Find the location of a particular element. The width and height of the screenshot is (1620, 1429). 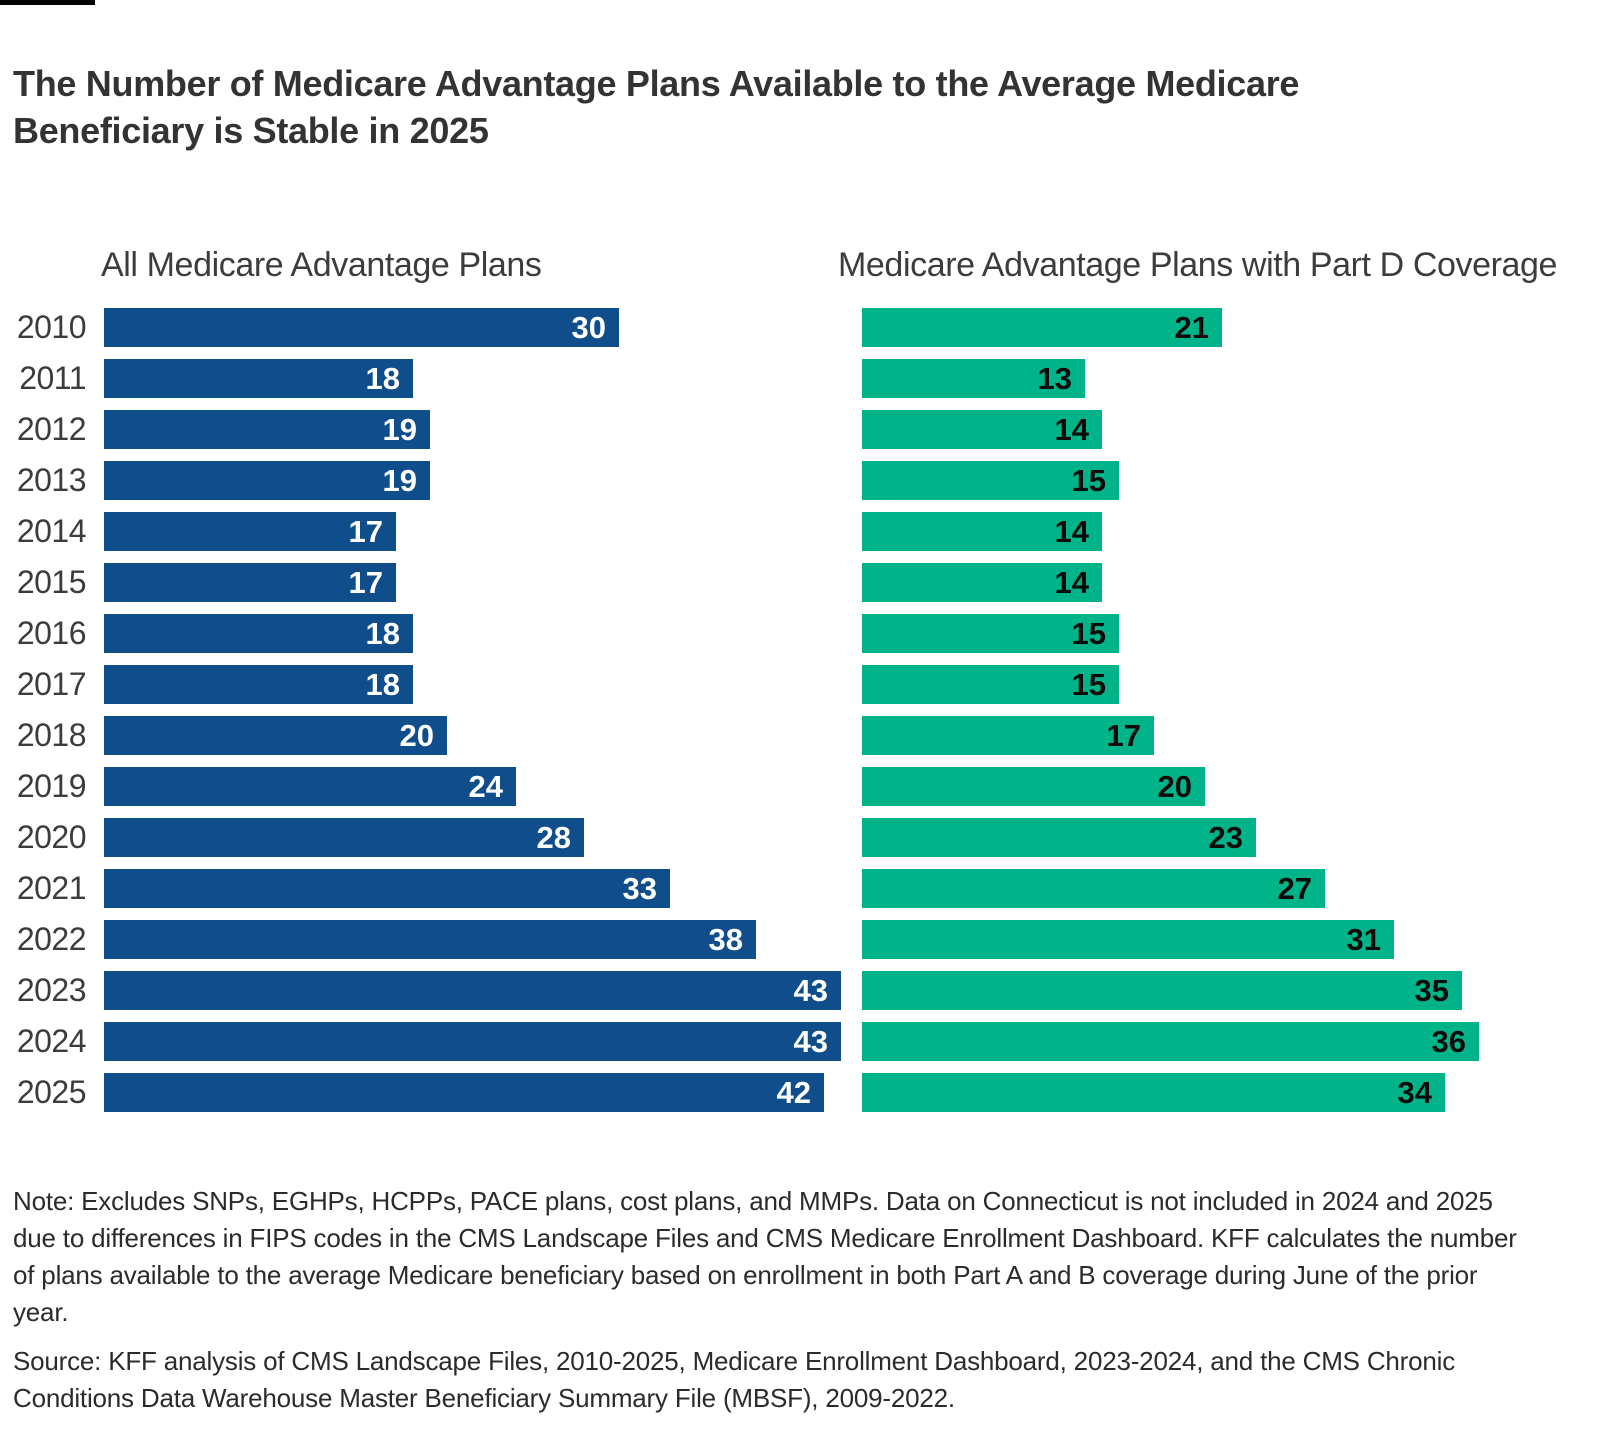

chart-row-2024: 2024 43 36 is located at coordinates (810, 1041).